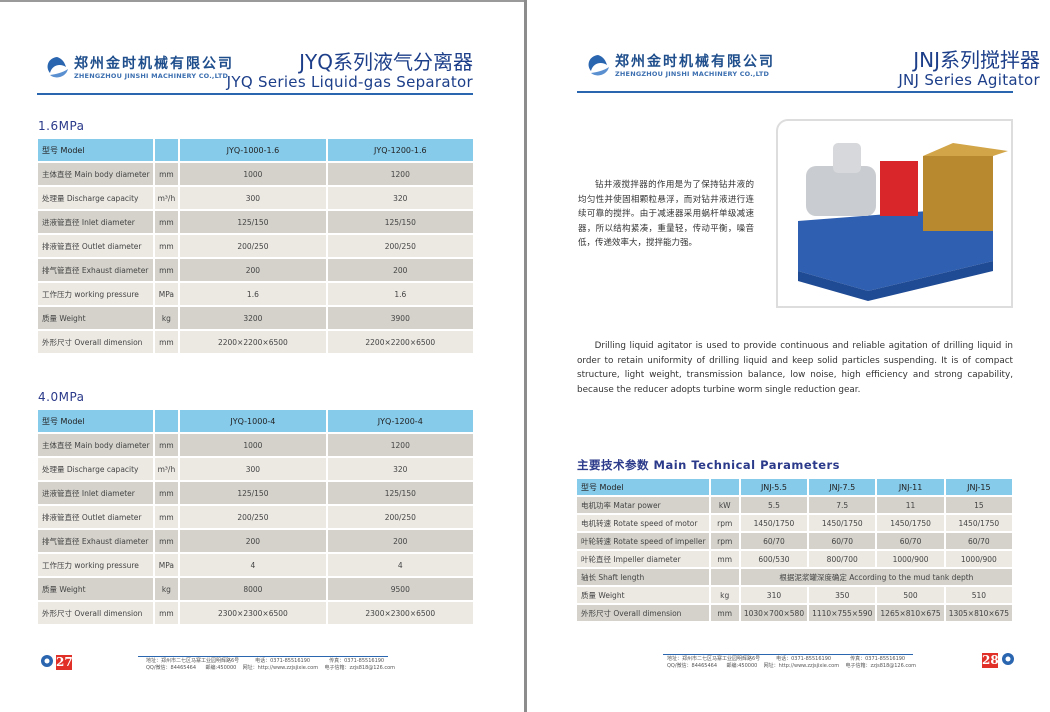 The width and height of the screenshot is (1050, 712). What do you see at coordinates (400, 517) in the screenshot?
I see `value-cell: 200/250` at bounding box center [400, 517].